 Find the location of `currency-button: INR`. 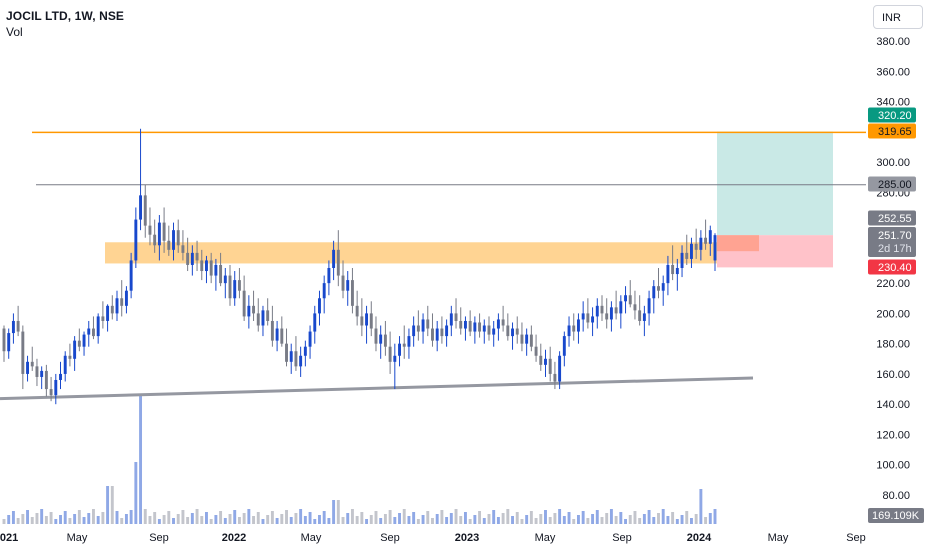

currency-button: INR is located at coordinates (898, 17).